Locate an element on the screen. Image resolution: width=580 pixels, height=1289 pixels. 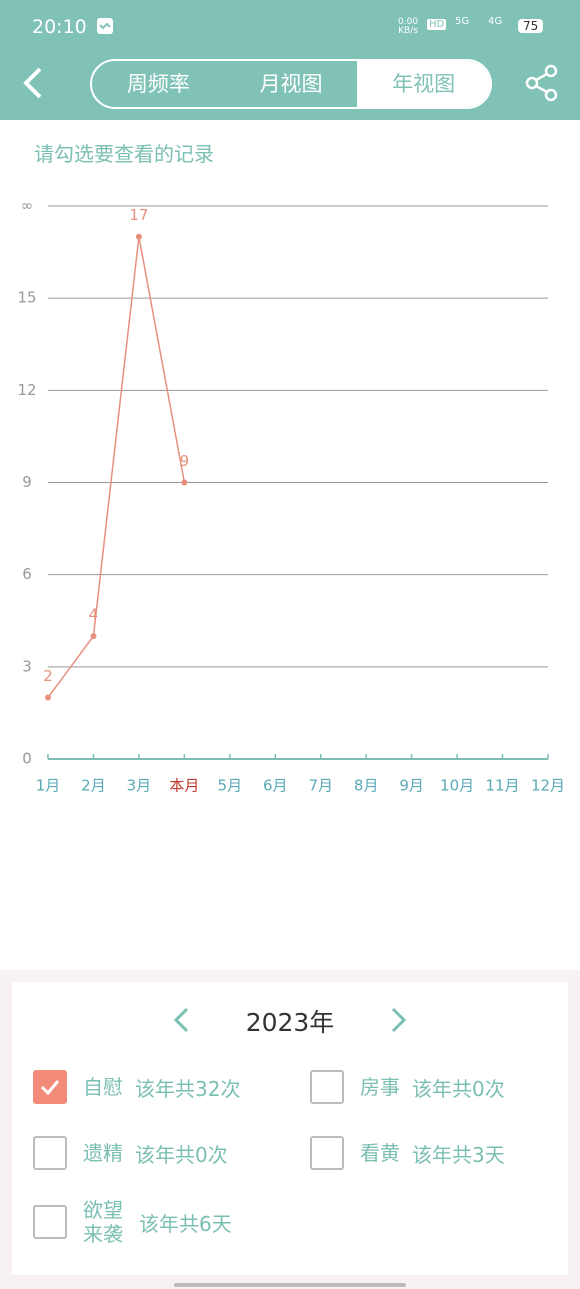
prompt: 请勾选要查看的记录 is located at coordinates (124, 154).